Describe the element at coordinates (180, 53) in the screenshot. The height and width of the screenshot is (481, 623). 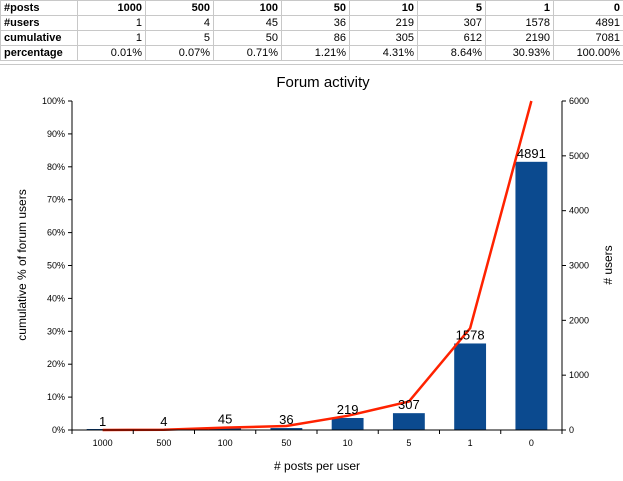
I see `table-cell: 0.07%` at that location.